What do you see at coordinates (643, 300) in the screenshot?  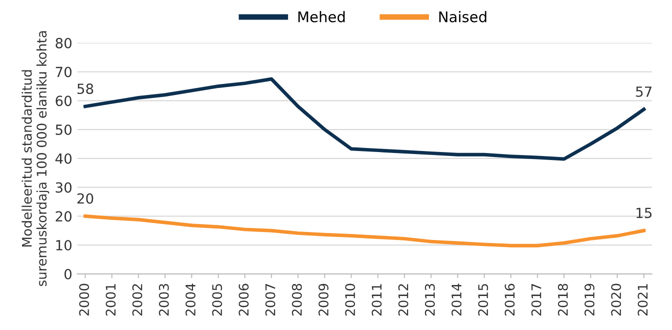 I see `x-tick-label: 2021` at bounding box center [643, 300].